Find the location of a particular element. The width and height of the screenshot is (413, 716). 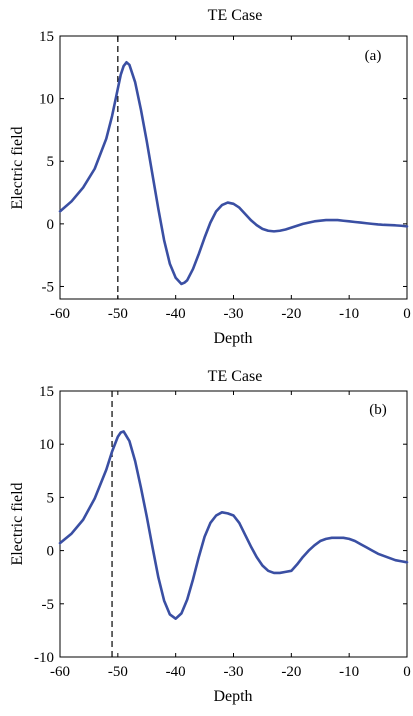

panel-label-b: (b) is located at coordinates (378, 410).